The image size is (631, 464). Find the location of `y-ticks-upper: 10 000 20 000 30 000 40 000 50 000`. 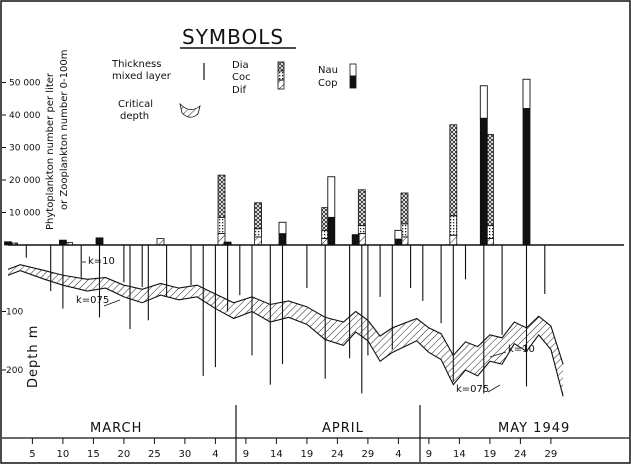

y-ticks-upper: 10 000 20 000 30 000 40 000 50 000 is located at coordinates (21, 149).